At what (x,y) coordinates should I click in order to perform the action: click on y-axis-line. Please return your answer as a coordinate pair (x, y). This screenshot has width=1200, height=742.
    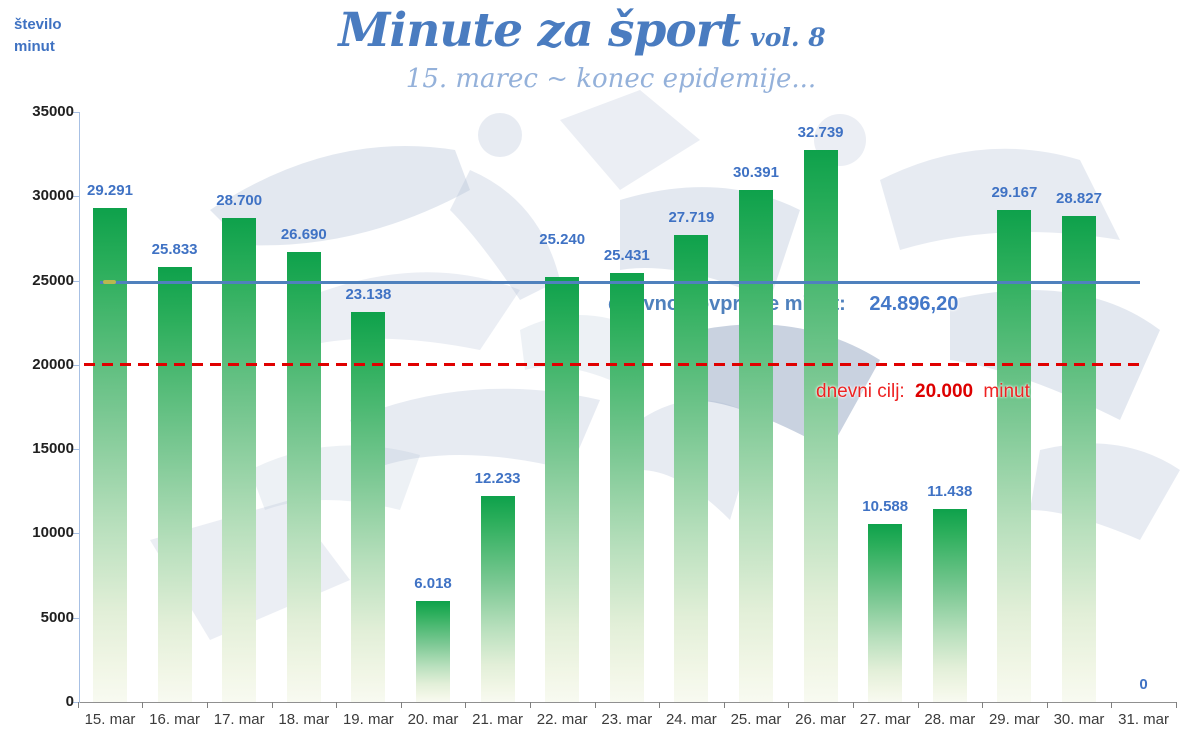
    Looking at the image, I should click on (79, 407).